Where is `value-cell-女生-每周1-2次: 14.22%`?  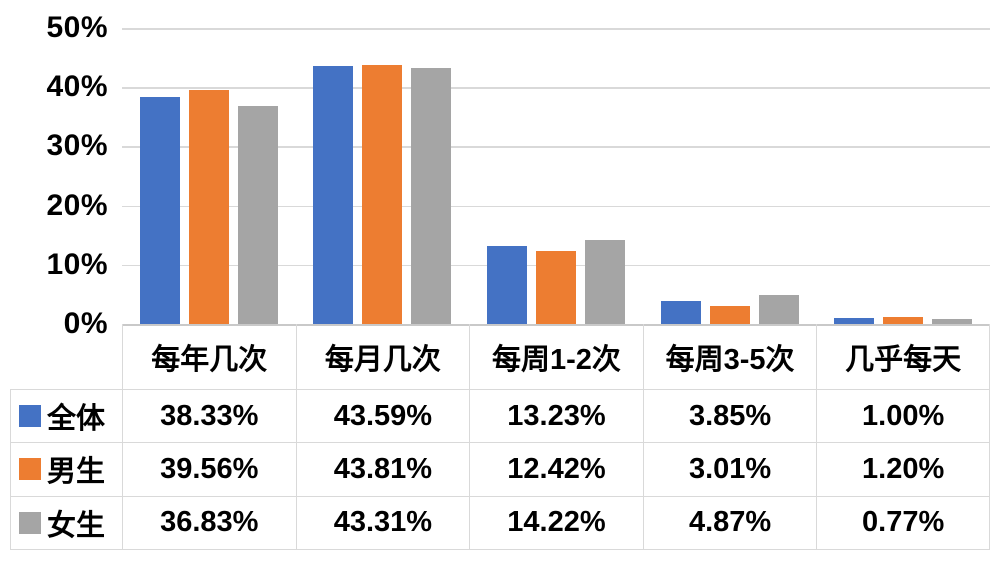 value-cell-女生-每周1-2次: 14.22% is located at coordinates (556, 523).